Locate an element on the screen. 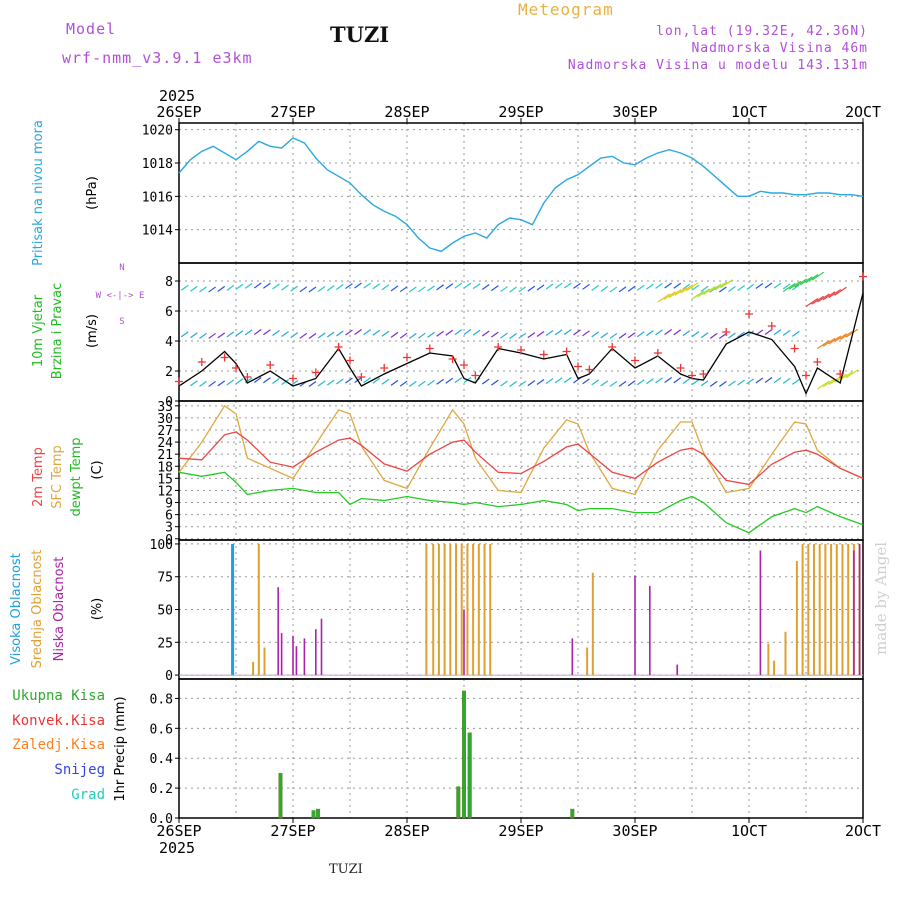  y-tick-label: 33 is located at coordinates (165, 407).